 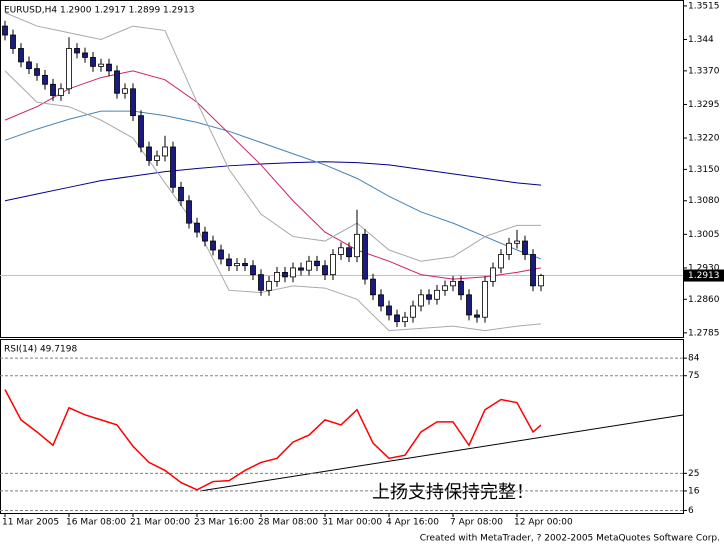 I want to click on y-tick-label: 1.344, so click(x=701, y=40).